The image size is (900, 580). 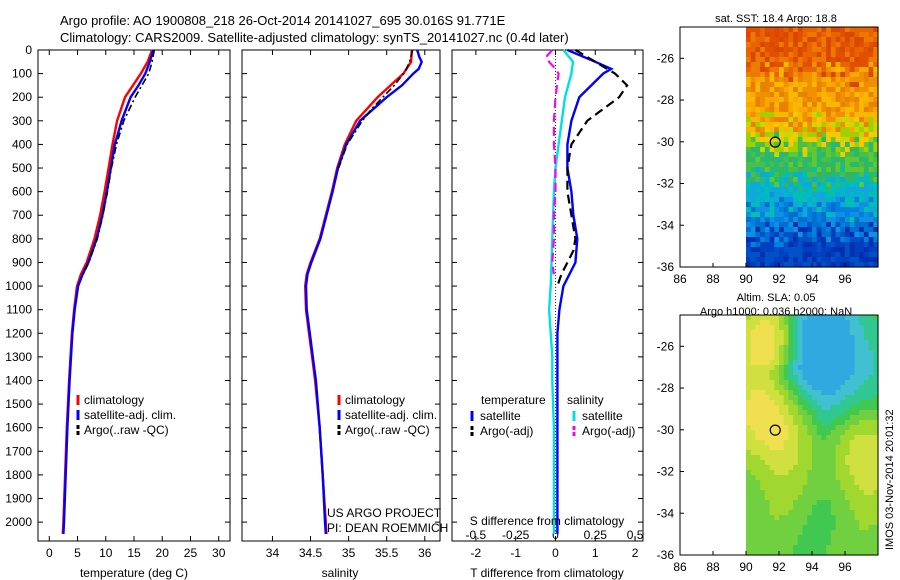 What do you see at coordinates (666, 430) in the screenshot?
I see `map-y-tick-label: -30` at bounding box center [666, 430].